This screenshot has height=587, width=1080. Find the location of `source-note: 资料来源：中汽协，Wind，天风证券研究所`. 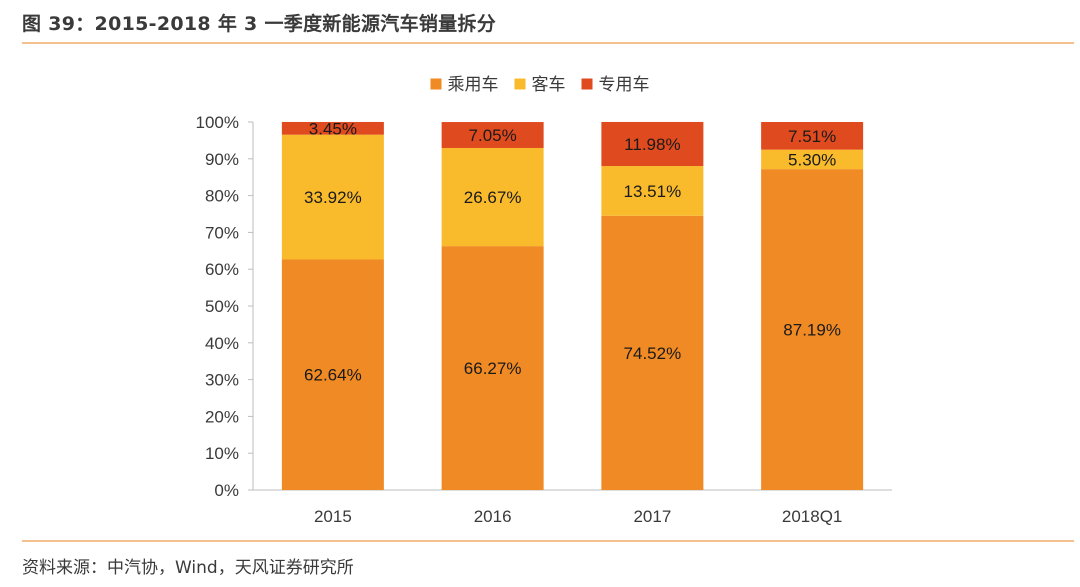

source-note: 资料来源：中汽协，Wind，天风证券研究所 is located at coordinates (188, 568).